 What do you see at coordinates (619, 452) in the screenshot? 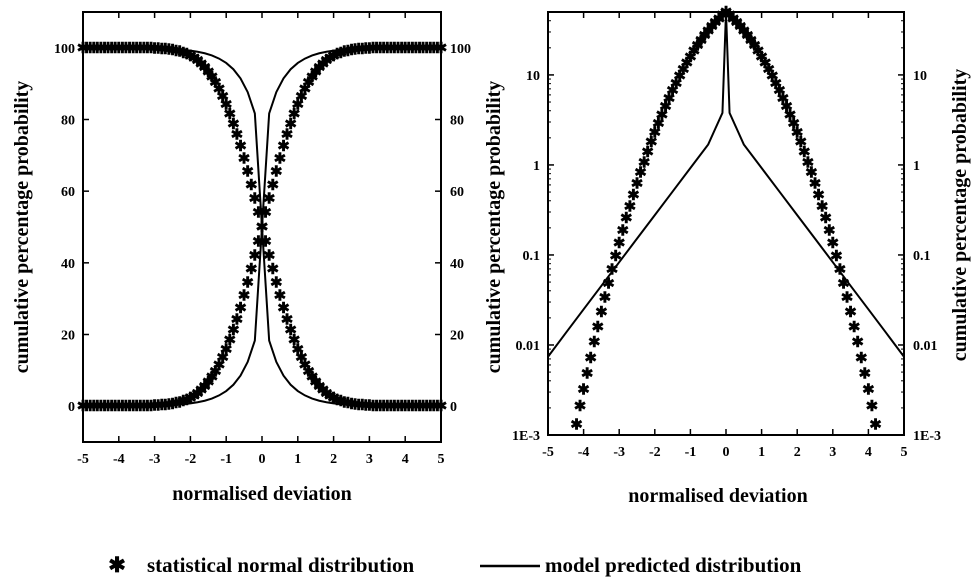
I see `right-x-tick-label: -3` at bounding box center [619, 452].